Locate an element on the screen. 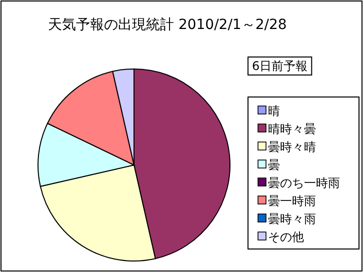  legend-label: 曇時々晴 is located at coordinates (292, 147).